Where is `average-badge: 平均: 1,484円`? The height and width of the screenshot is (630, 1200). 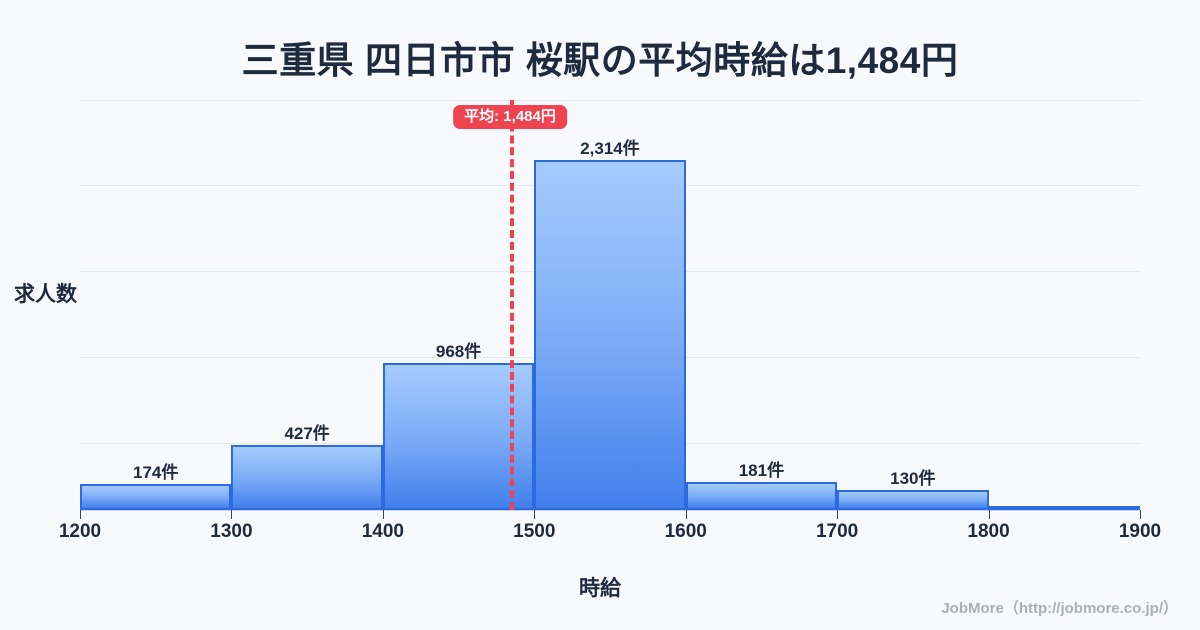 average-badge: 平均: 1,484円 is located at coordinates (510, 117).